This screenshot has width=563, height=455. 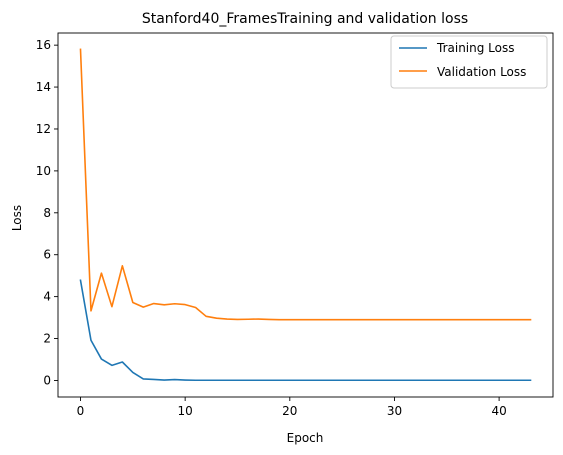 What do you see at coordinates (305, 438) in the screenshot?
I see `x-axis-label: Epoch` at bounding box center [305, 438].